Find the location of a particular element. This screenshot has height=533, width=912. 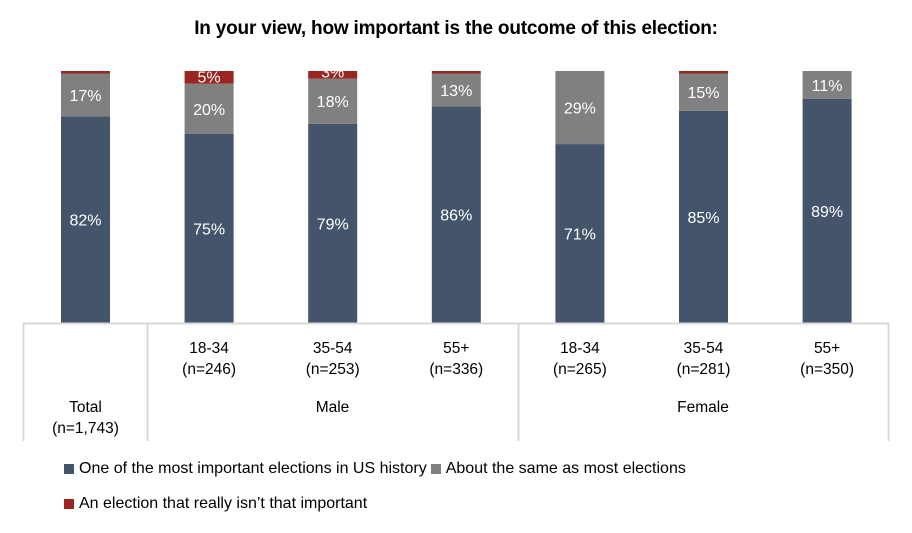

category-label-male-55: 55+ (n=336) is located at coordinates (456, 359).